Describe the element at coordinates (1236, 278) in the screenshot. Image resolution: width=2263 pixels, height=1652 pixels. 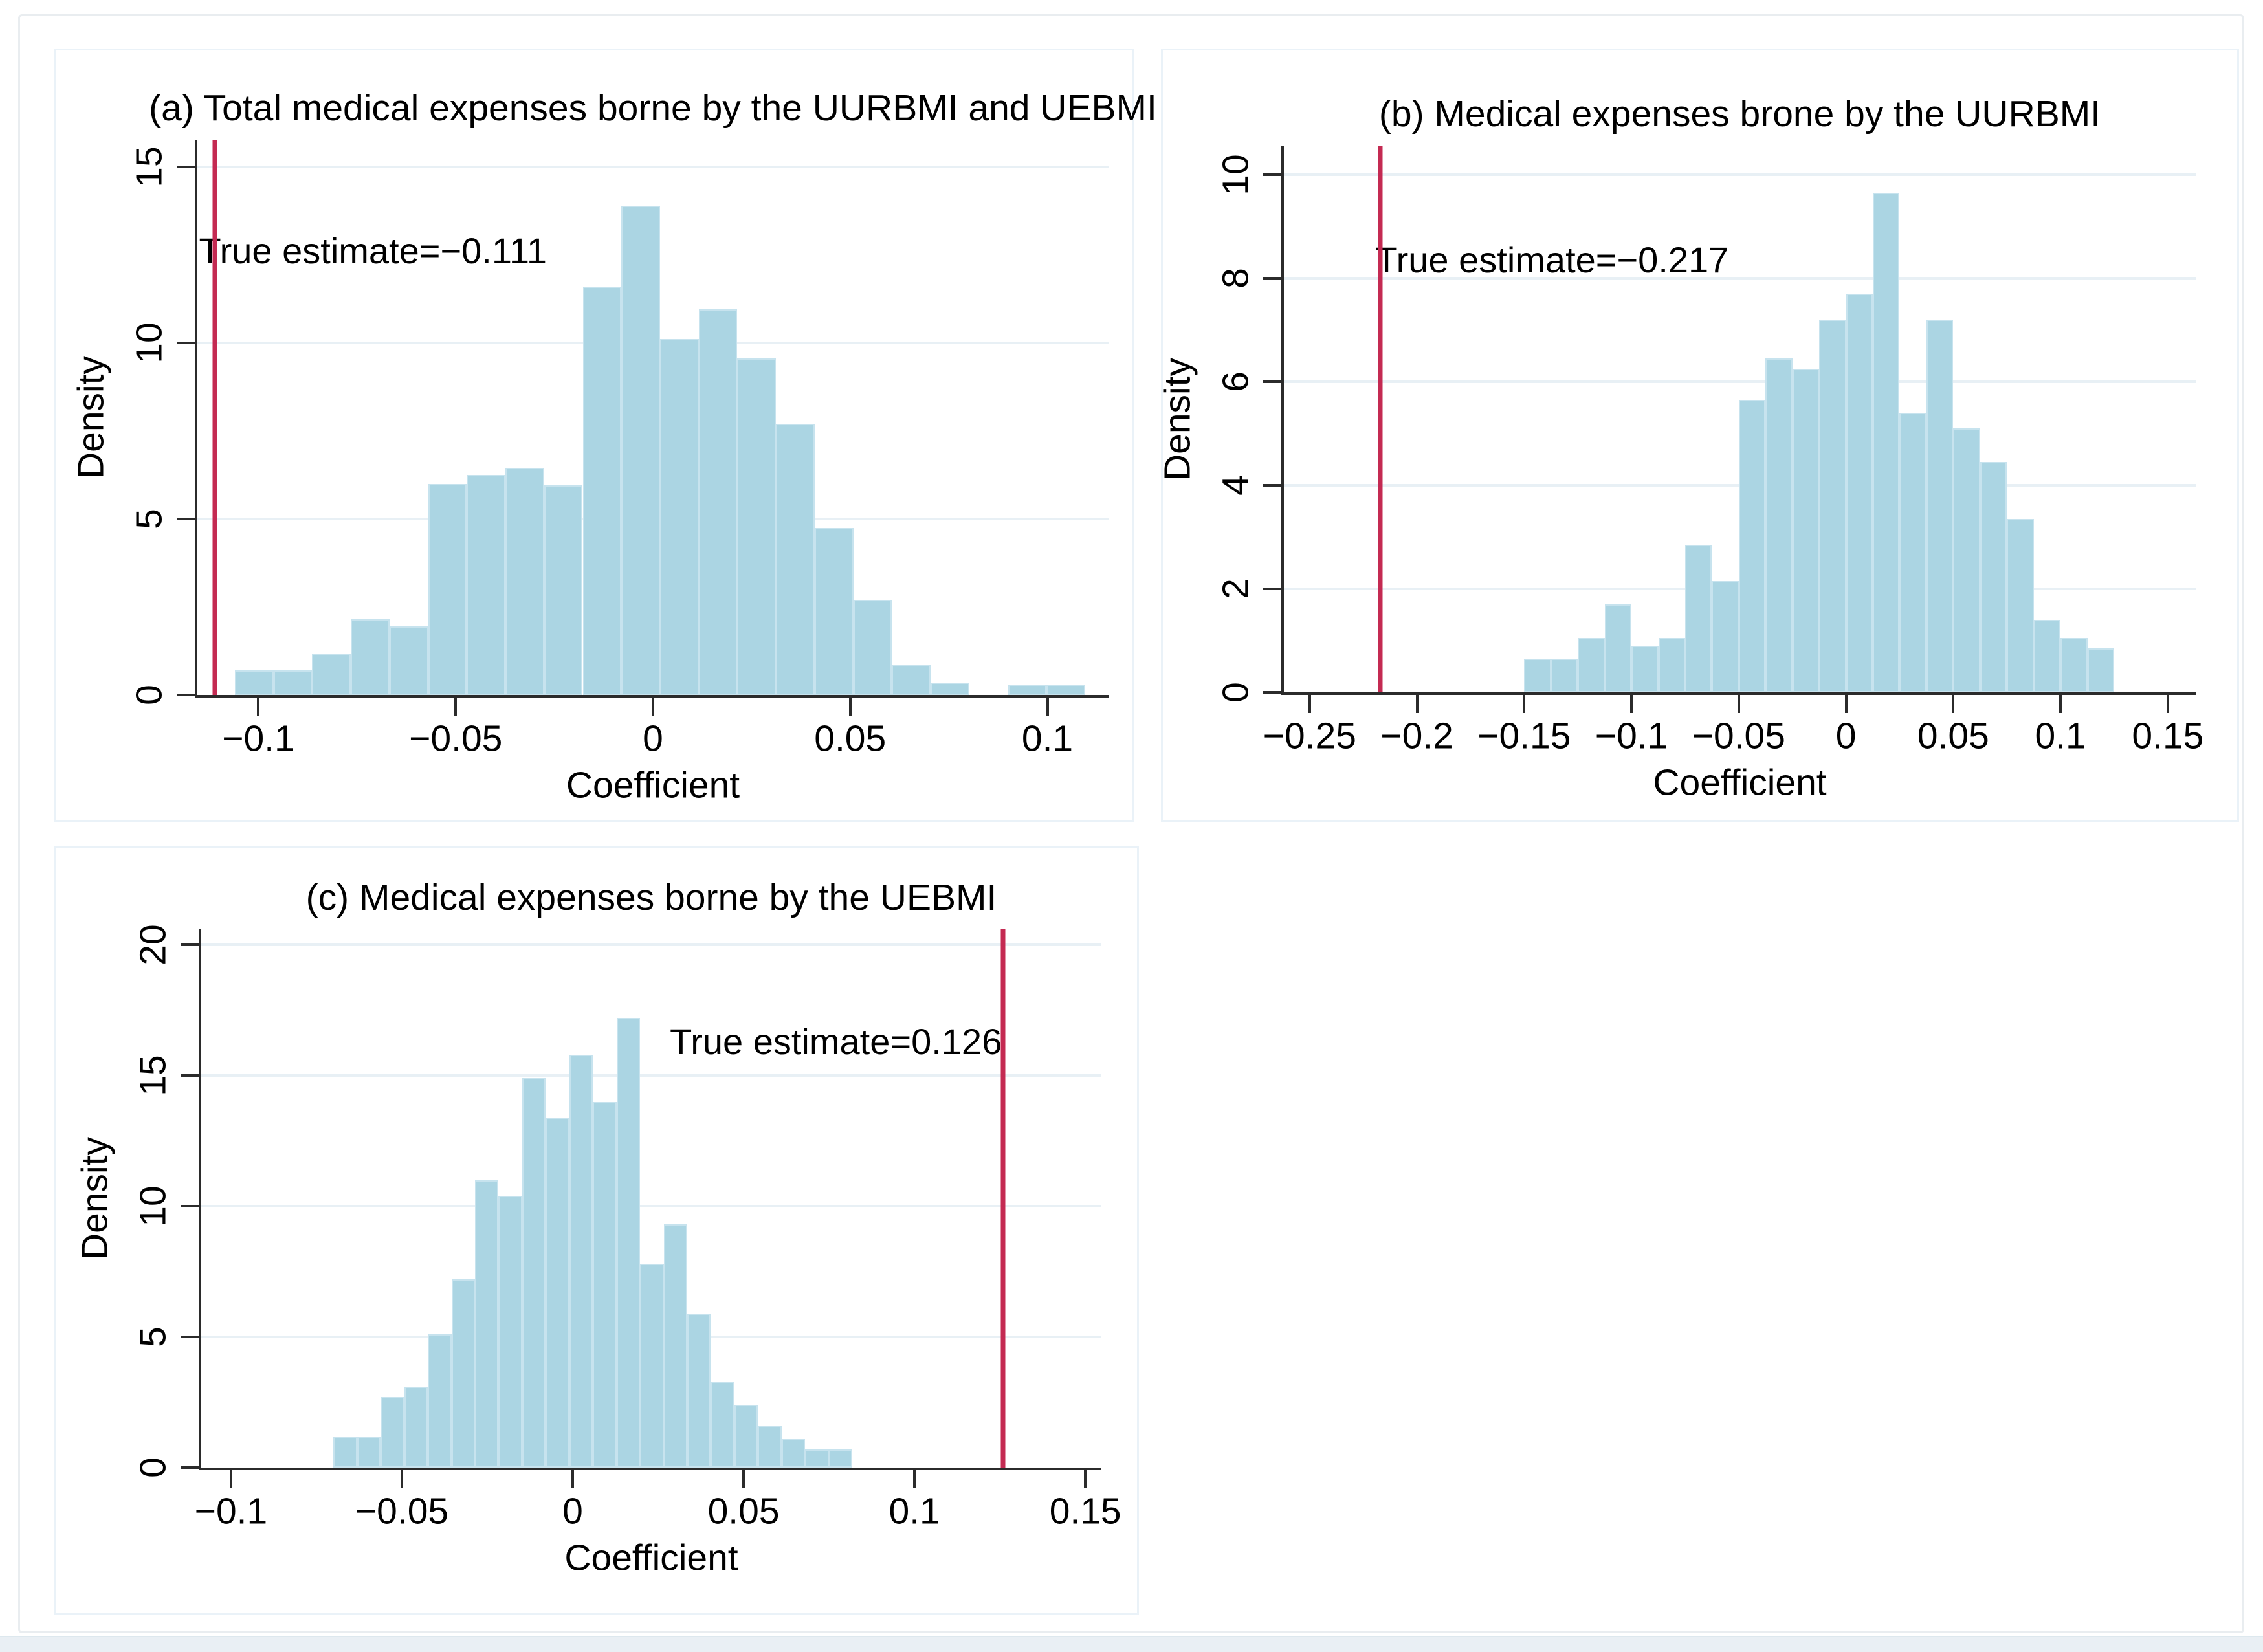
I see `y-tick-label: 8` at that location.